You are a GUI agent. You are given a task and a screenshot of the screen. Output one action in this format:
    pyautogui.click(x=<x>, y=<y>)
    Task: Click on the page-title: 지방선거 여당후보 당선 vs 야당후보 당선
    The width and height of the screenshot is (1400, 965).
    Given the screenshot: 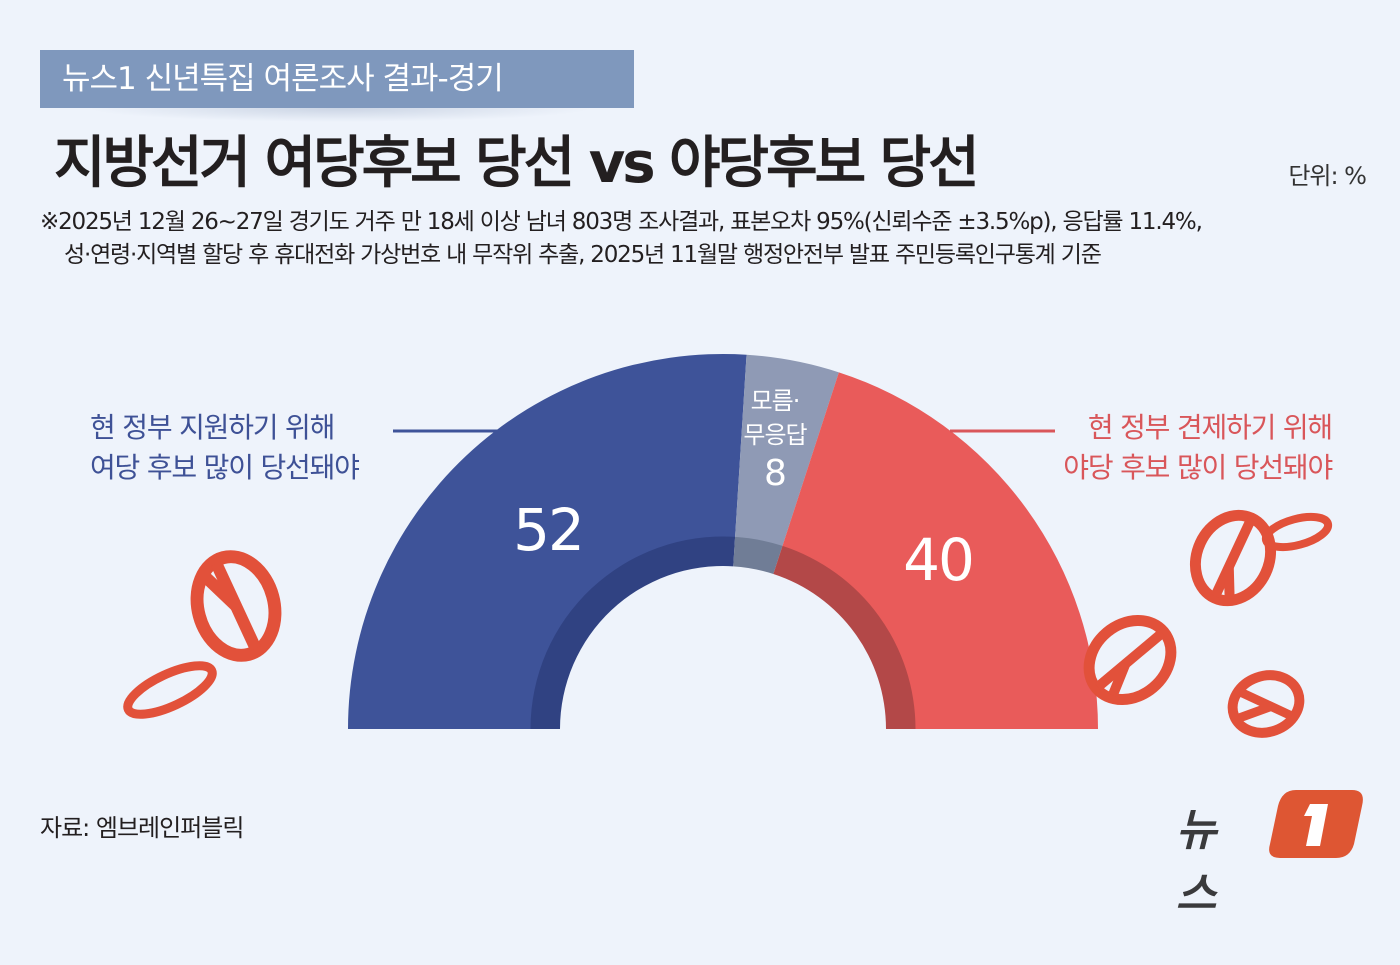 What is the action you would take?
    pyautogui.click(x=517, y=163)
    